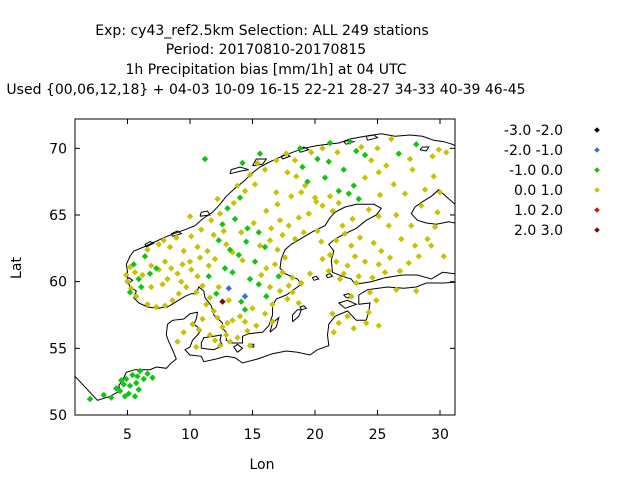 The image size is (640, 480). Describe the element at coordinates (533, 131) in the screenshot. I see `legend-label: -3.0 -2.0` at that location.